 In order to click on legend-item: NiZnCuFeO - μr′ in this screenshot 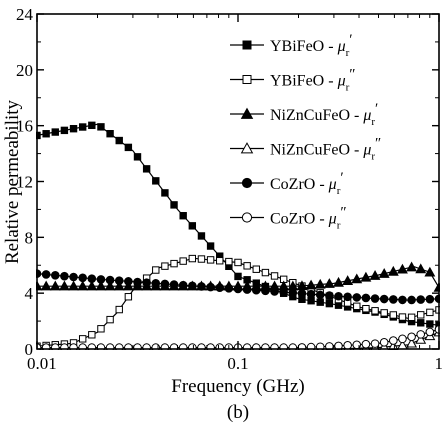, I will do `click(304, 114)`.